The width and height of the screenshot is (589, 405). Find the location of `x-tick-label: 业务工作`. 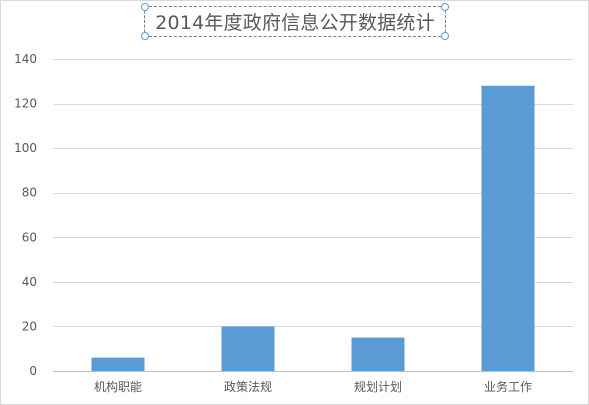

x-tick-label: 业务工作 is located at coordinates (508, 386).